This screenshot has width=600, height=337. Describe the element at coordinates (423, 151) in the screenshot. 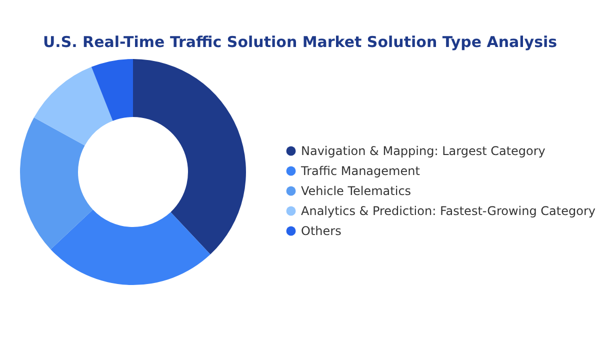

I see `legend-label: Navigation & Mapping: Largest Category` at that location.